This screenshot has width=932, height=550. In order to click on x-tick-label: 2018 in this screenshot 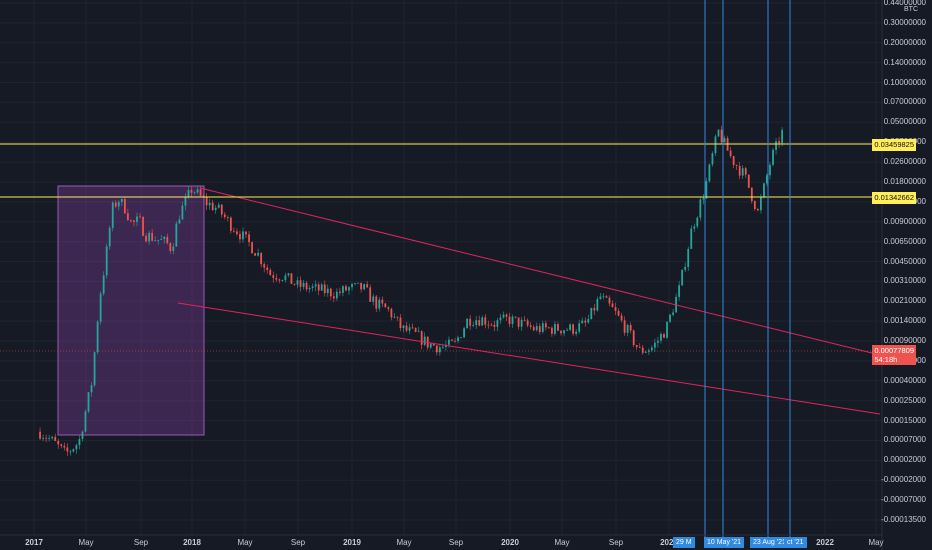, I will do `click(192, 542)`.